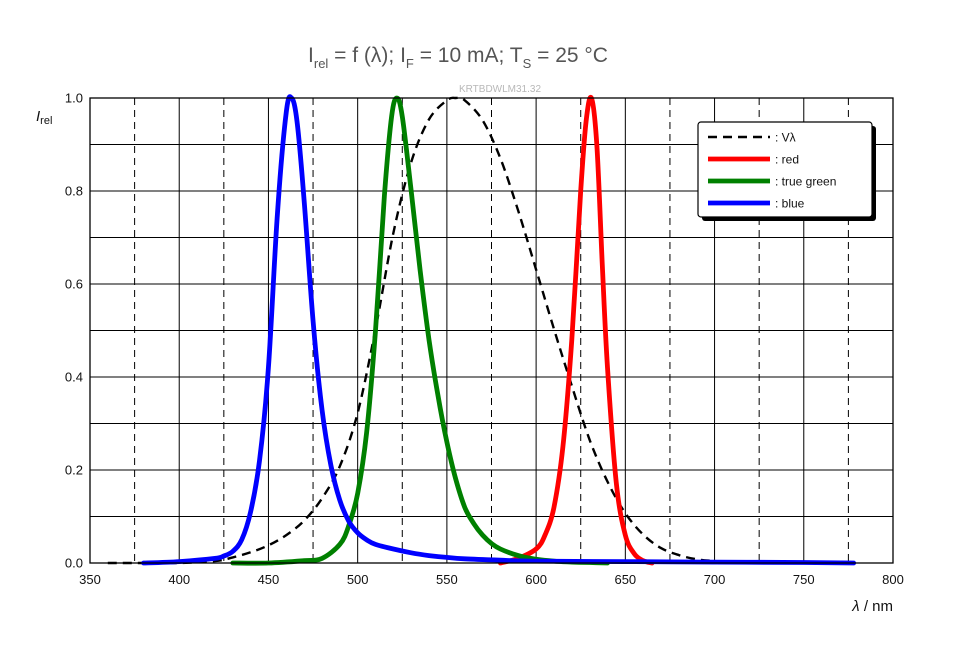 The image size is (963, 656). I want to click on legend-label: : true green, so click(805, 182).